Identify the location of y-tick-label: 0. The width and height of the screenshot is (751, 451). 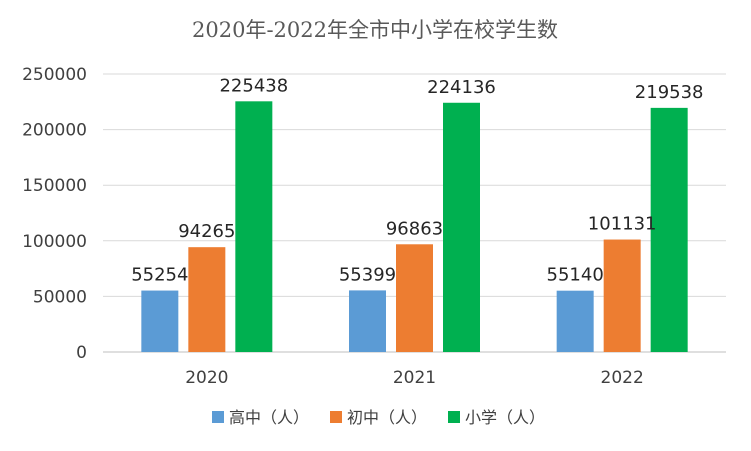
(81, 353).